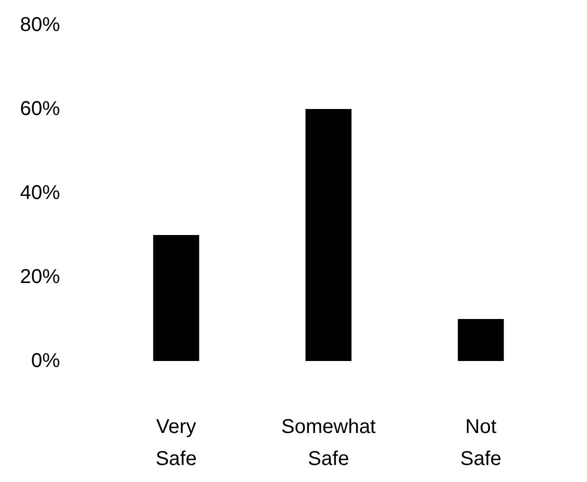  I want to click on x-tick-label: Not Safe, so click(481, 443).